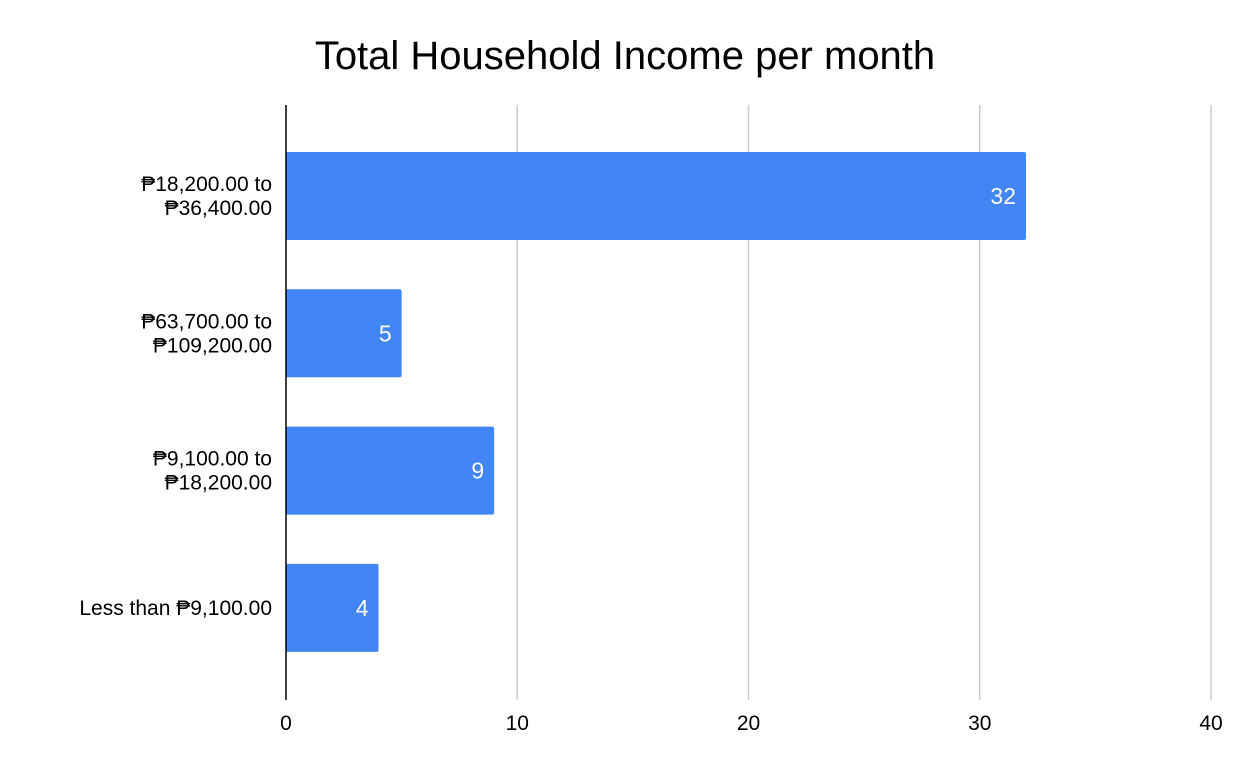 This screenshot has height=774, width=1250. What do you see at coordinates (206, 321) in the screenshot?
I see `category-label: ₱63,700.00 to` at bounding box center [206, 321].